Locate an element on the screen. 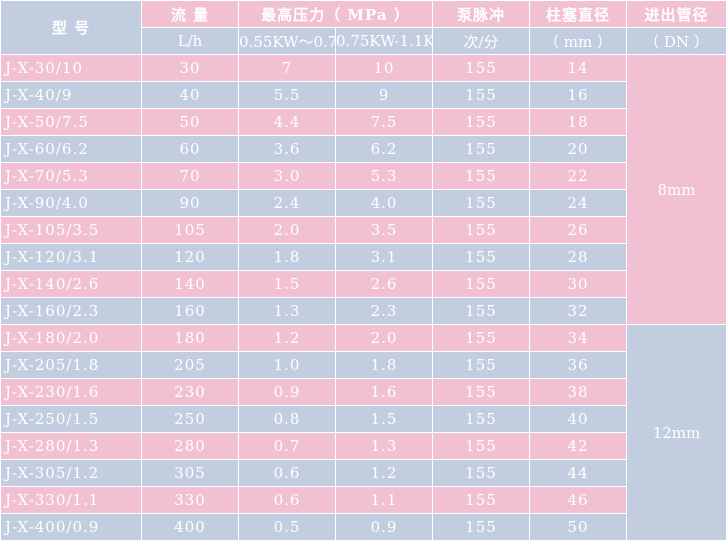 The height and width of the screenshot is (541, 726). cell-diameter: 42 is located at coordinates (578, 446).